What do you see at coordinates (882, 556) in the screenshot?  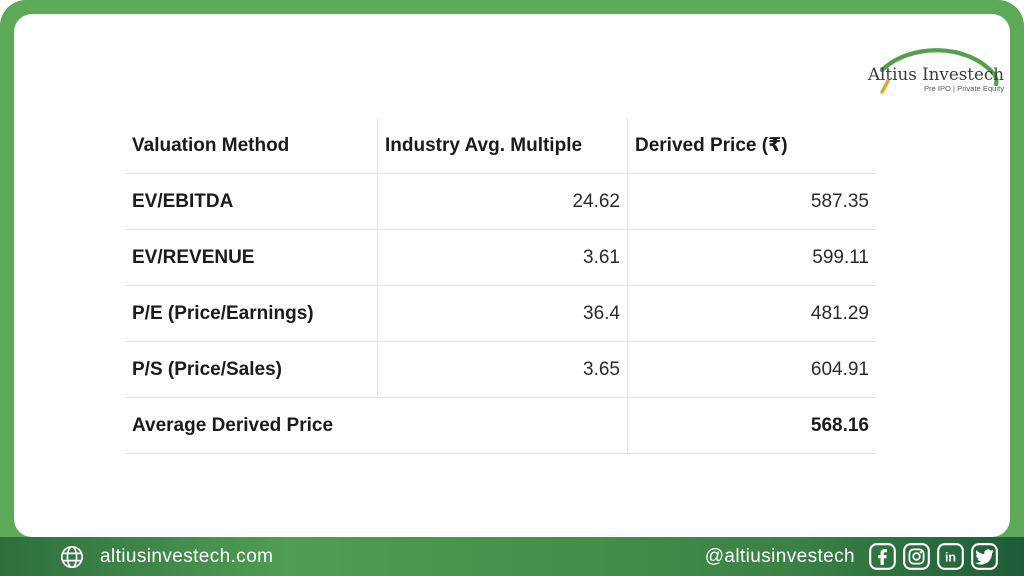 I see `facebook-icon` at bounding box center [882, 556].